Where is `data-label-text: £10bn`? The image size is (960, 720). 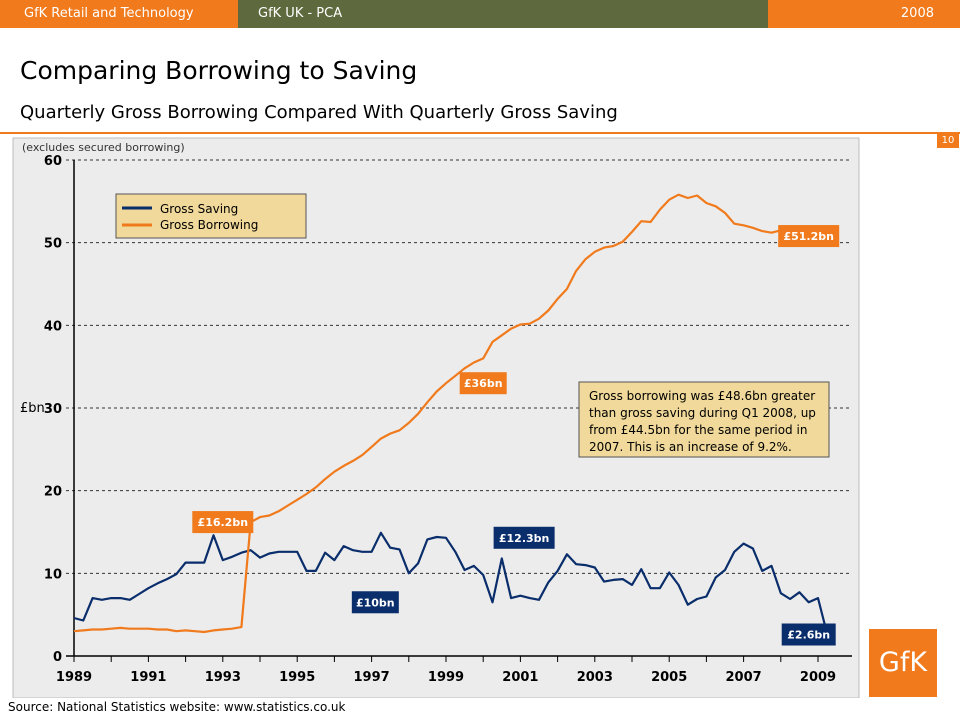
data-label-text: £10bn is located at coordinates (375, 602).